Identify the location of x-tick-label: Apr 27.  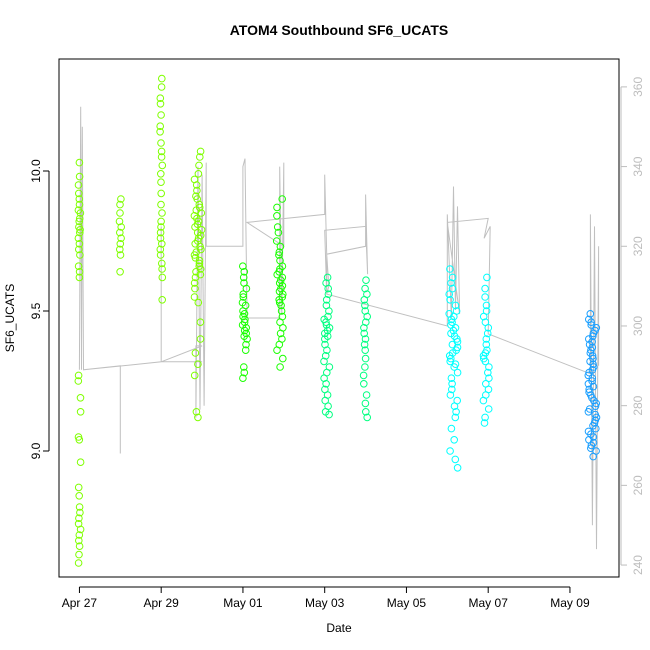
(80, 603).